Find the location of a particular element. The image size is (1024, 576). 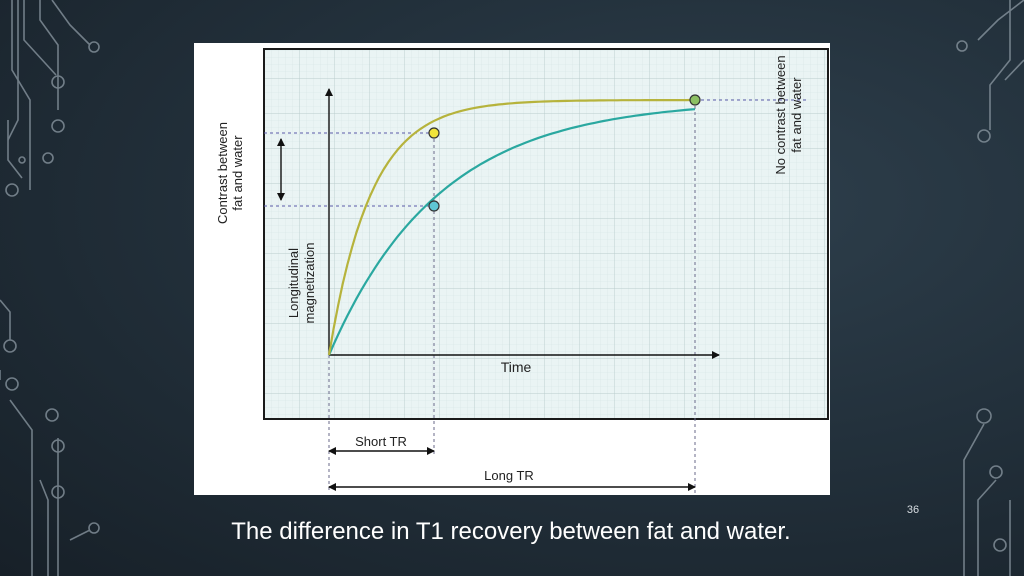

fat-short-tr-marker is located at coordinates (434, 133).